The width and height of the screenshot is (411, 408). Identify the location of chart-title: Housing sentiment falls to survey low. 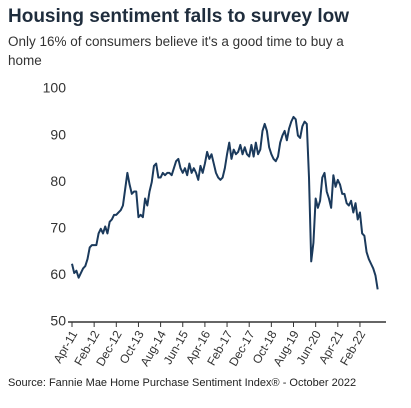
(179, 16).